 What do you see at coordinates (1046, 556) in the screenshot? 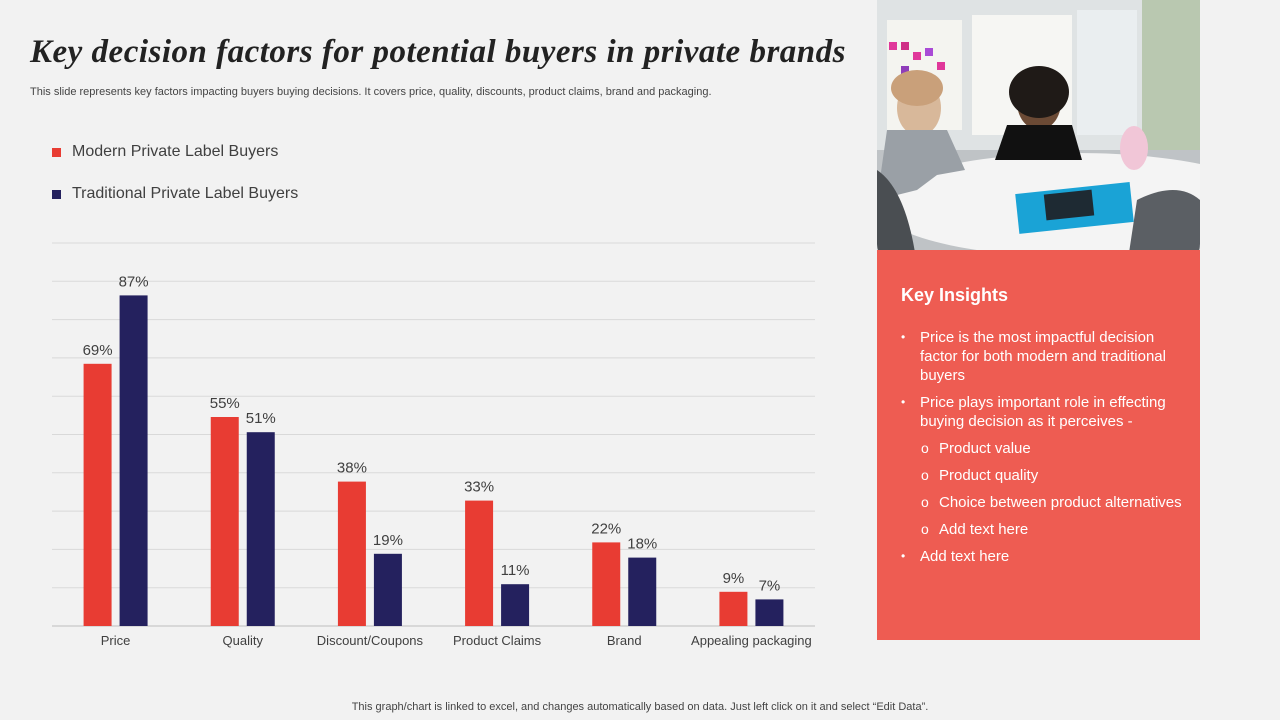
I see `insight-item: Add text here` at bounding box center [1046, 556].